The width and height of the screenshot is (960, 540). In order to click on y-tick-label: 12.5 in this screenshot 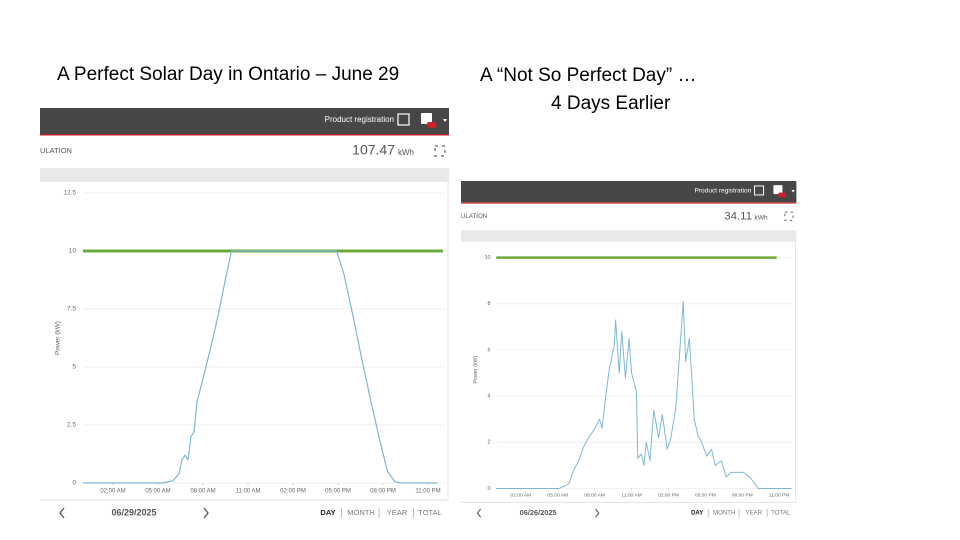, I will do `click(69, 193)`.